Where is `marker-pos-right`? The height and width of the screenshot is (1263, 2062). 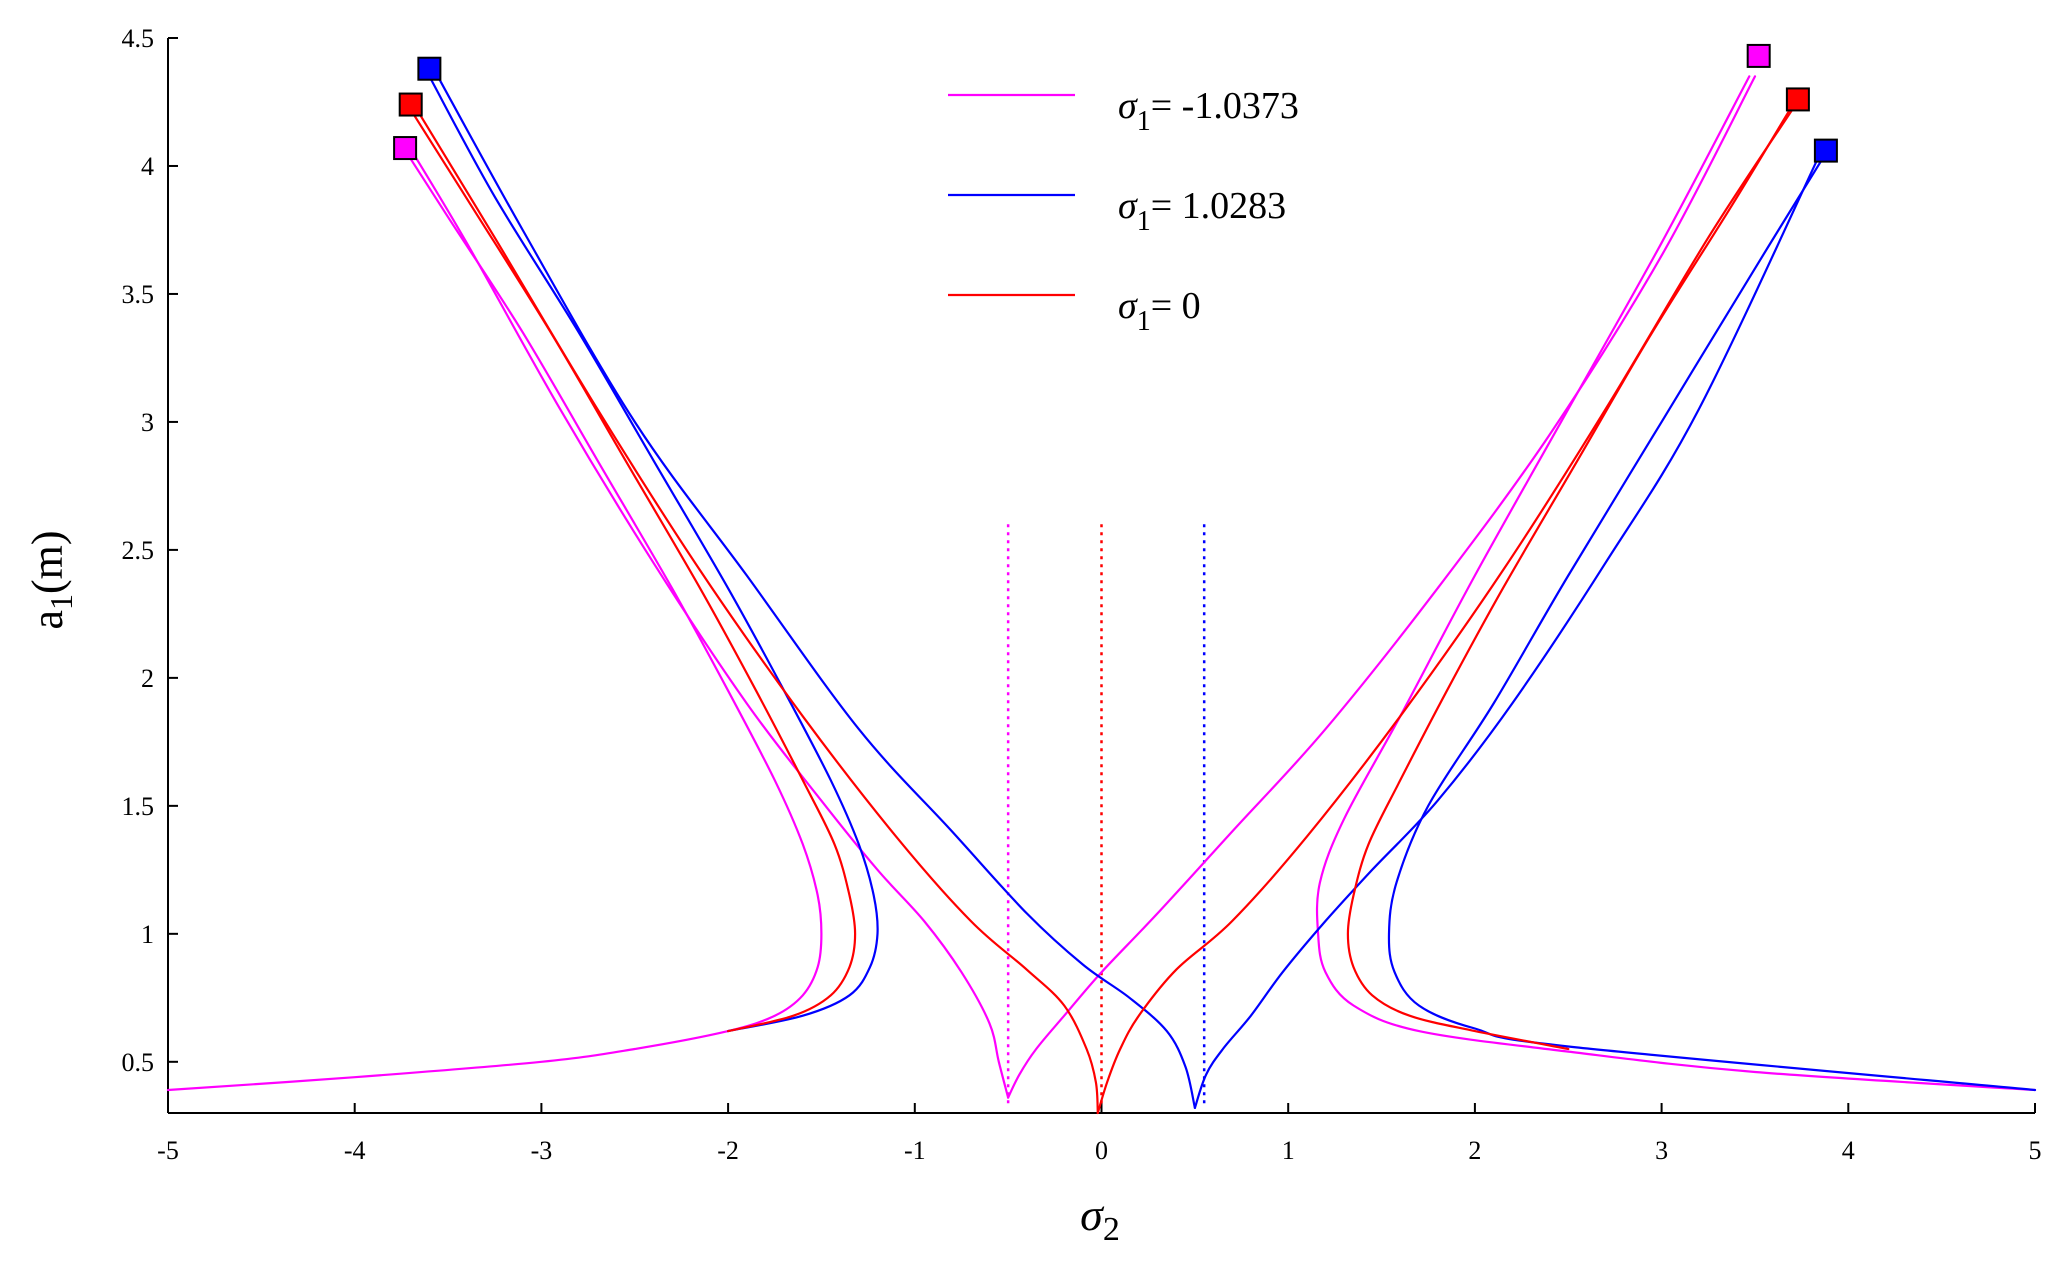 marker-pos-right is located at coordinates (1825, 150).